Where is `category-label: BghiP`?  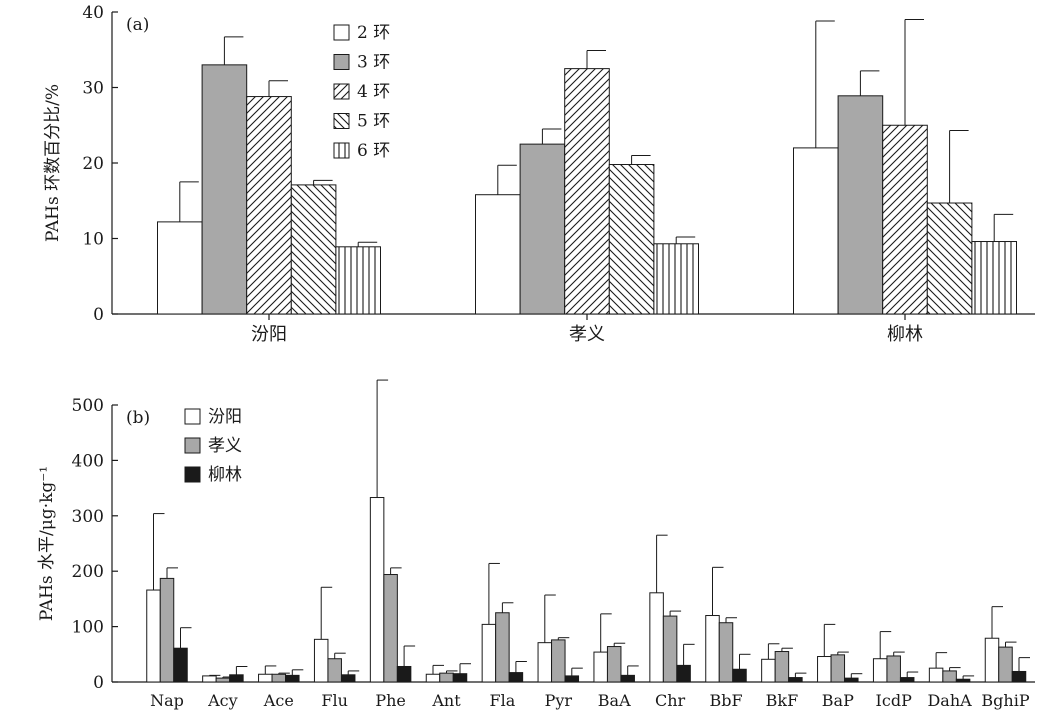 category-label: BghiP is located at coordinates (1005, 700).